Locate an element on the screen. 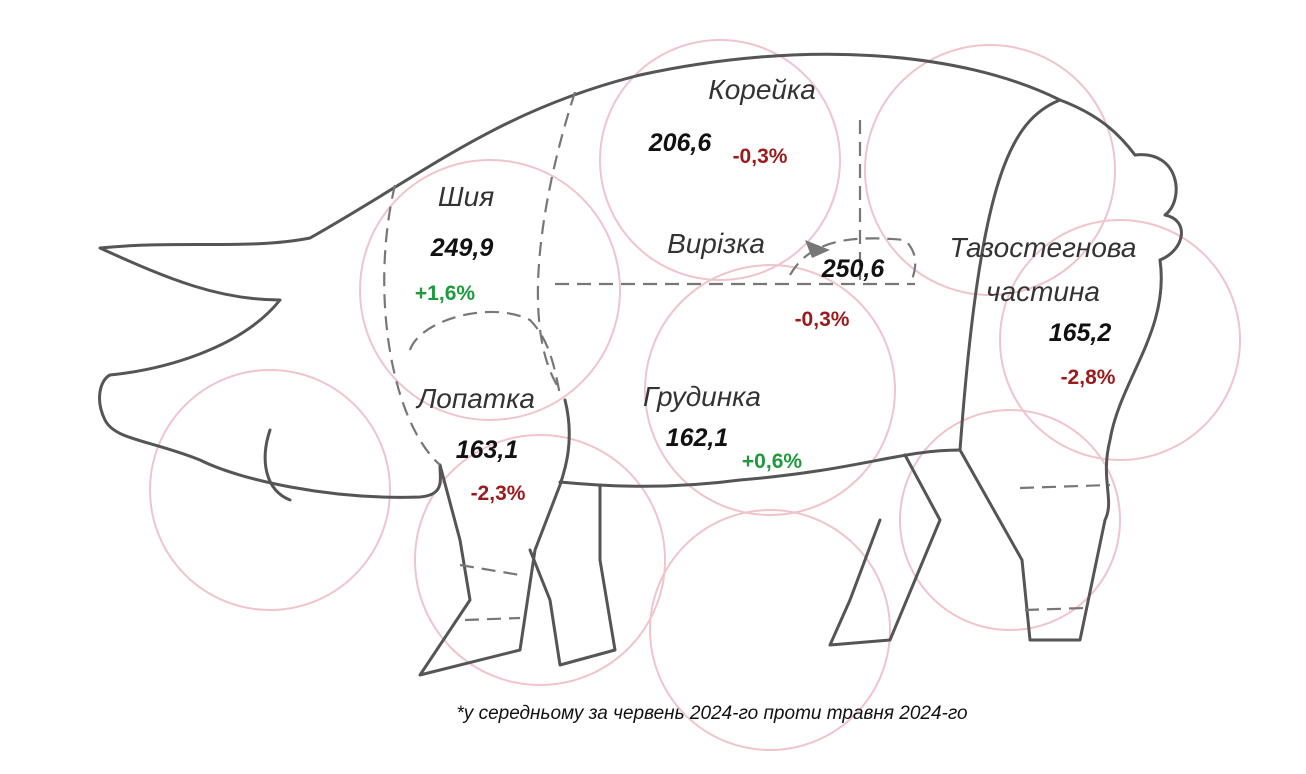 This screenshot has width=1306, height=774. cut-change: -2,8% is located at coordinates (1088, 377).